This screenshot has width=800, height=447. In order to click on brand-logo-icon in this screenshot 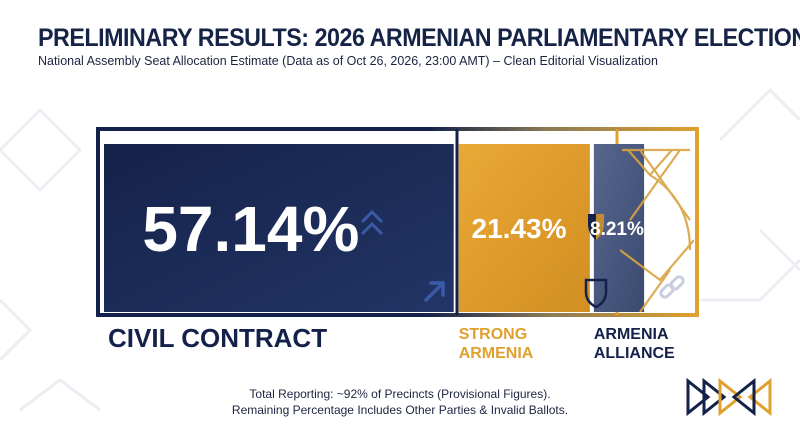, I will do `click(729, 397)`.